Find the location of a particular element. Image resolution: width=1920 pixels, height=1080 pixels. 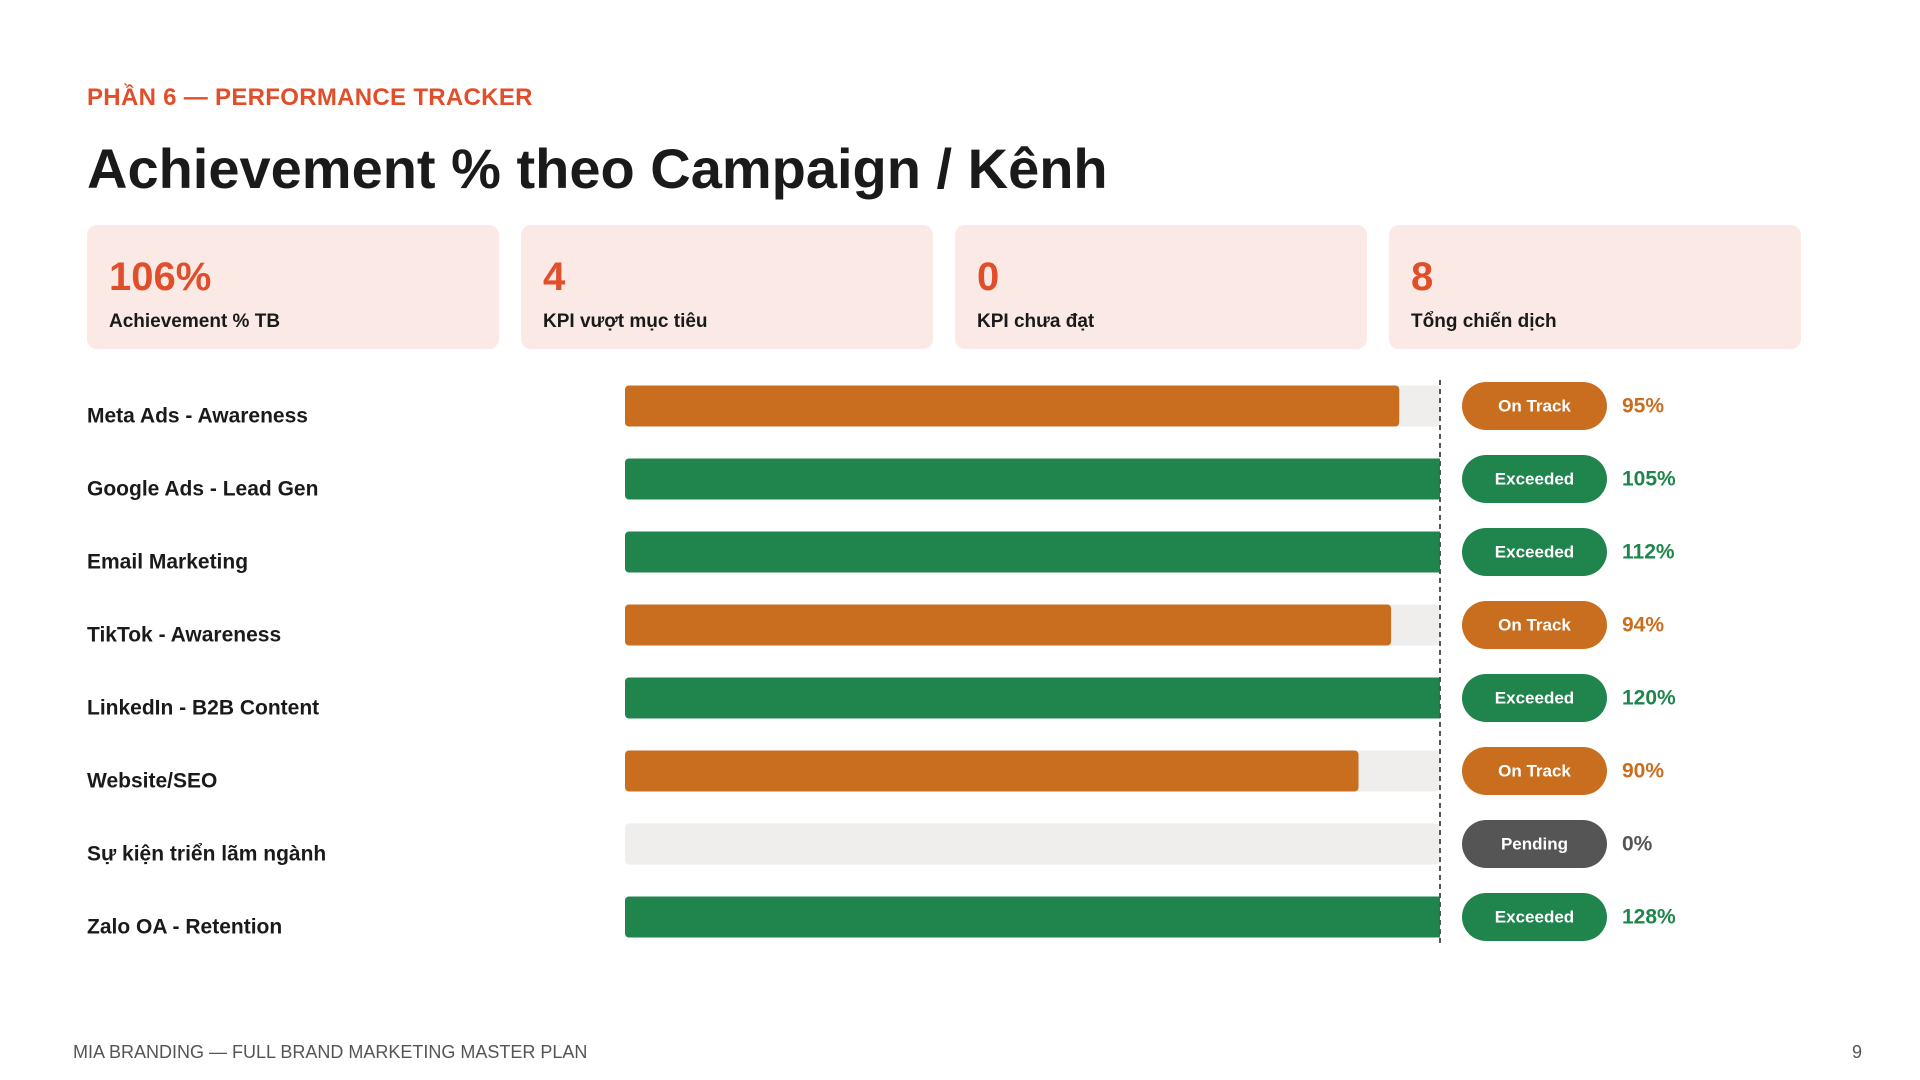

value-label: 90% is located at coordinates (1643, 771).